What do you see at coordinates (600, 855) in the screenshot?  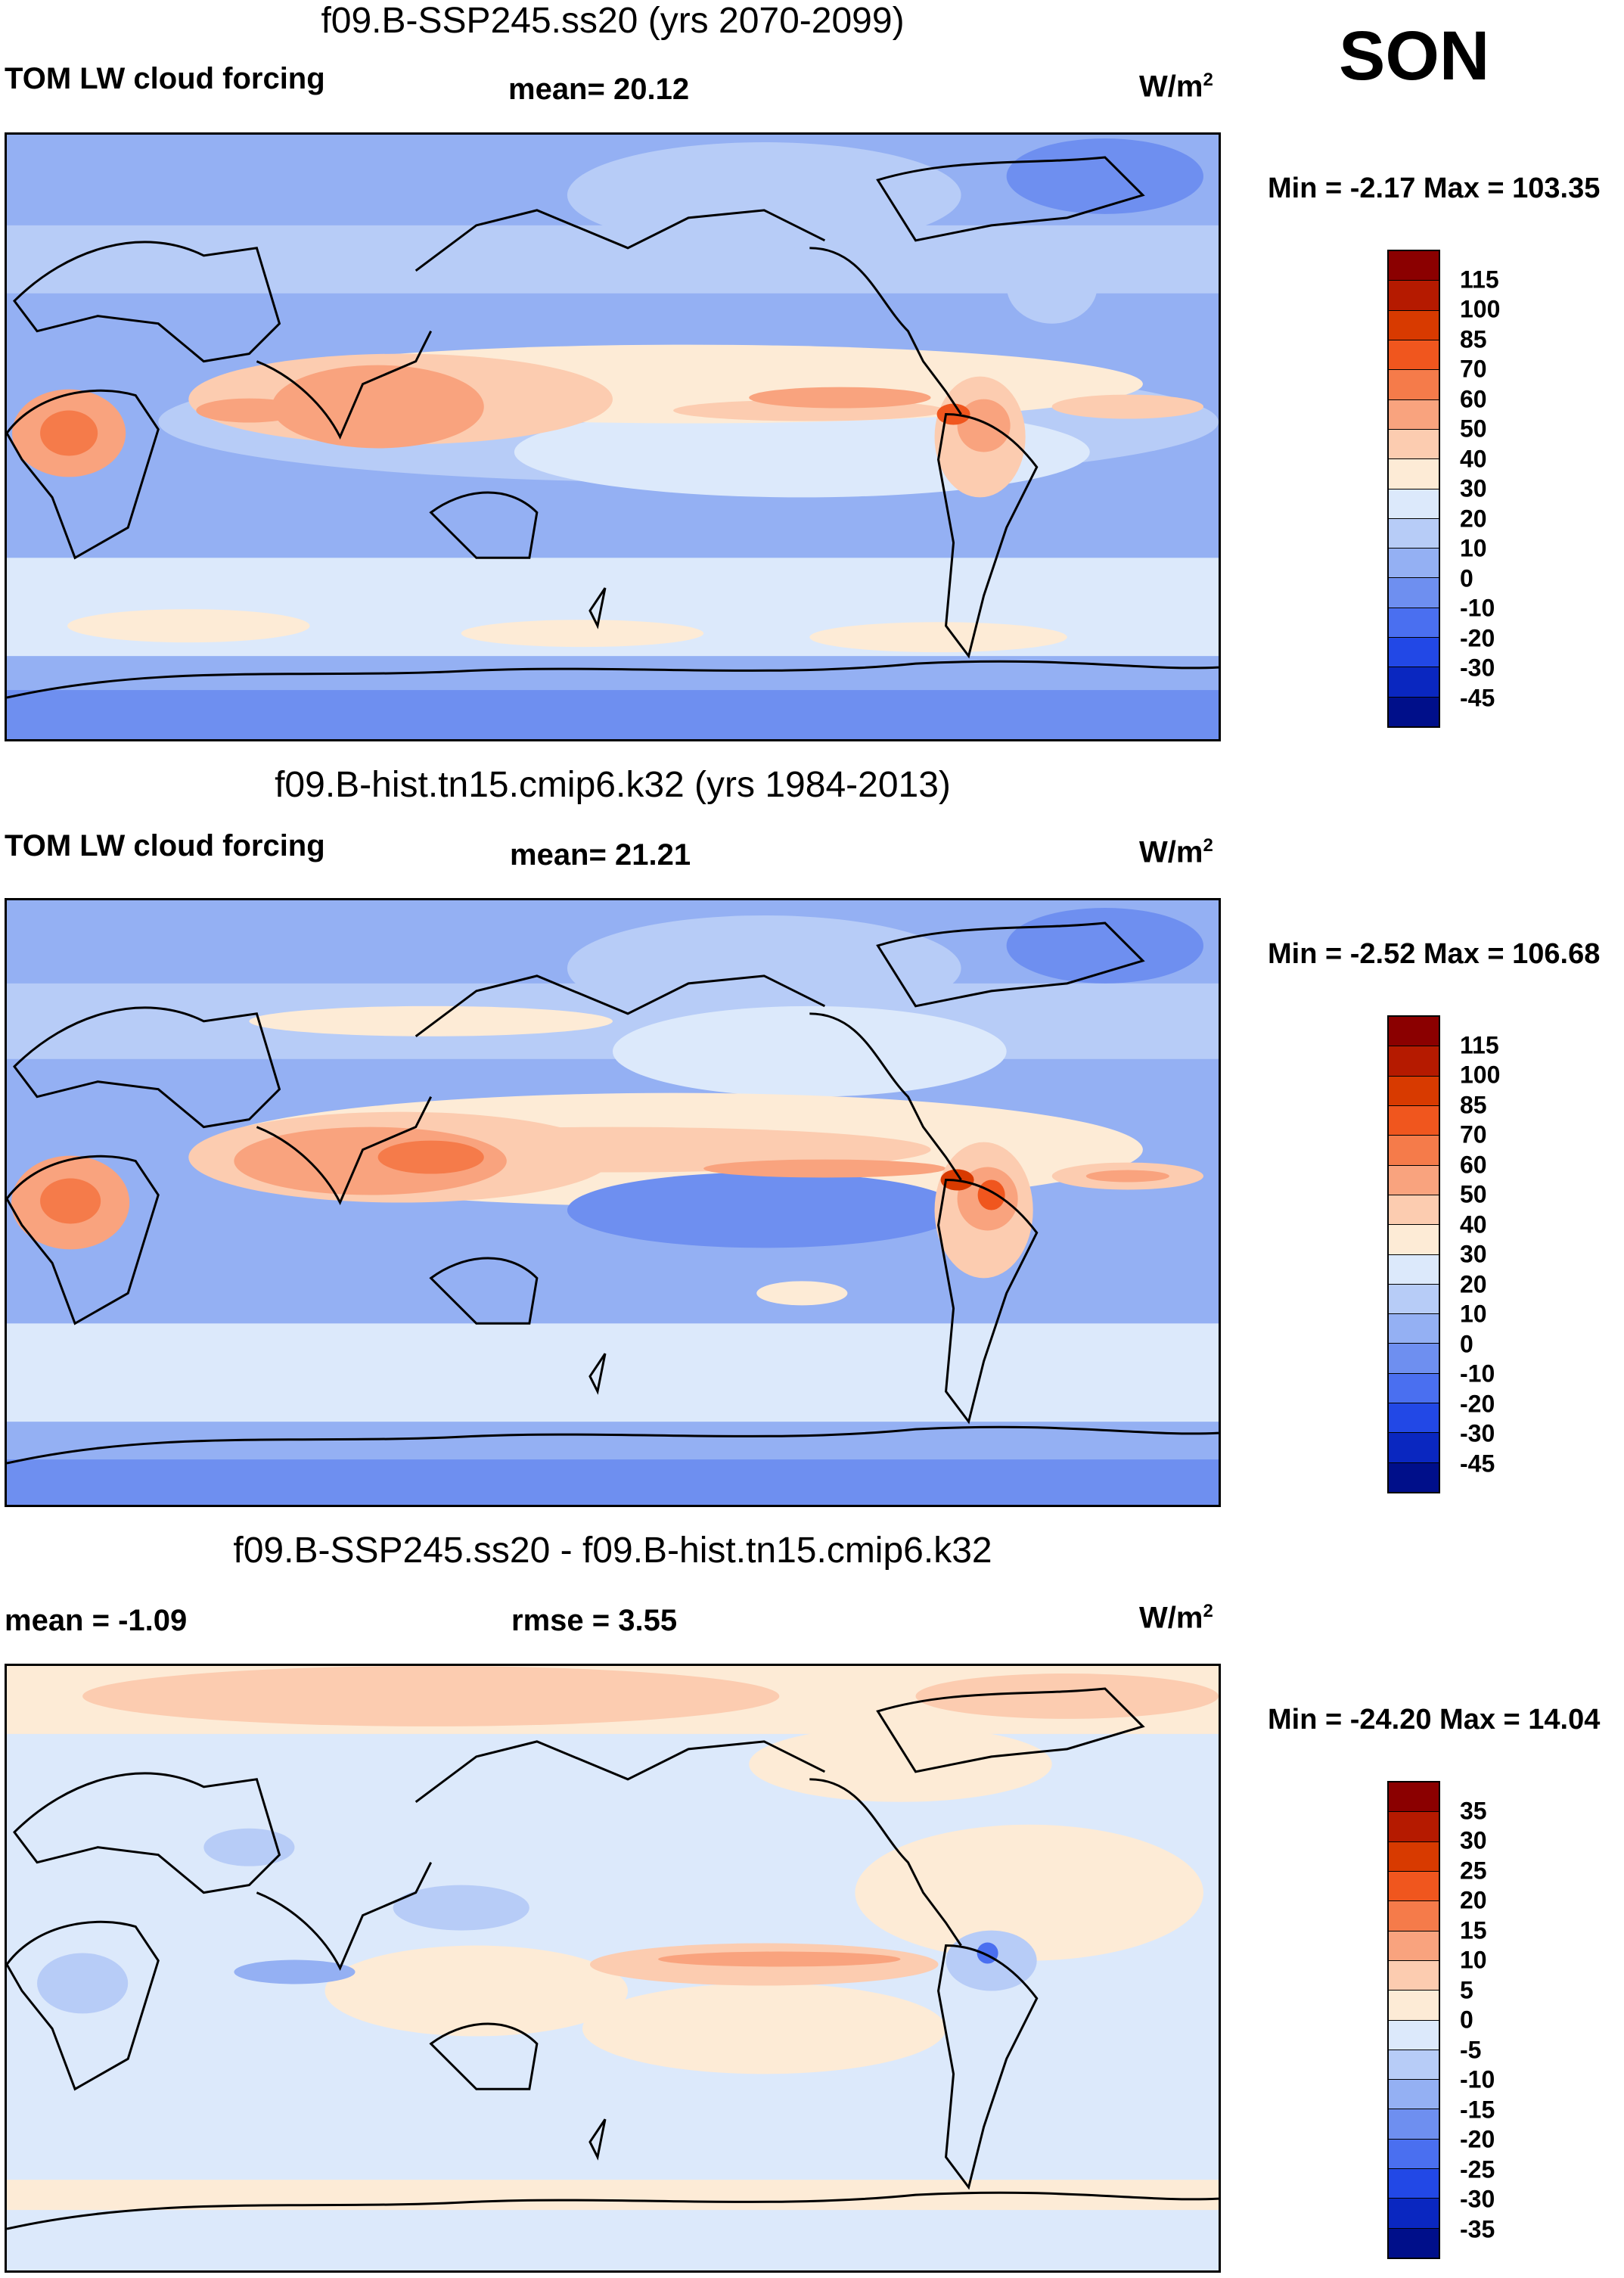 I see `panel-2-mean-label: mean= 21.21` at bounding box center [600, 855].